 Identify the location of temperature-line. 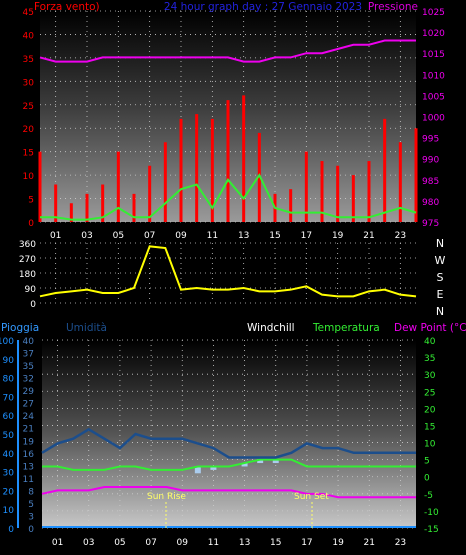
(229, 464).